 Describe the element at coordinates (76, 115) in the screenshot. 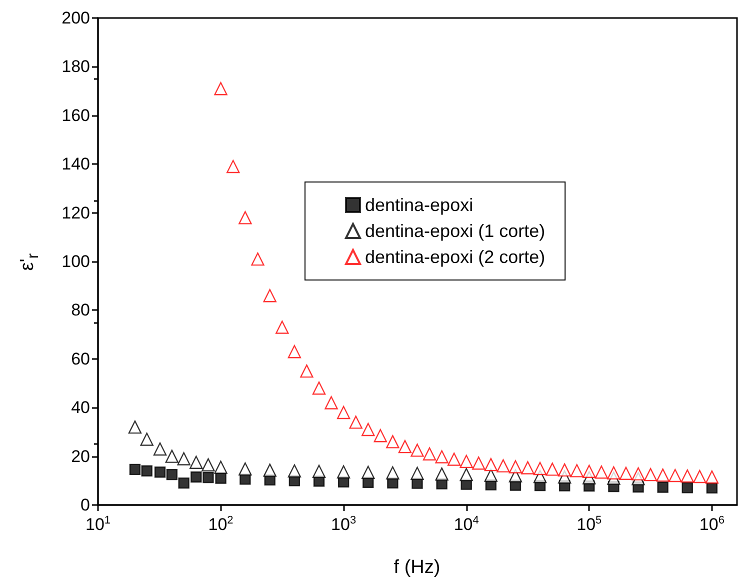

I see `y-tick-label: 160` at that location.